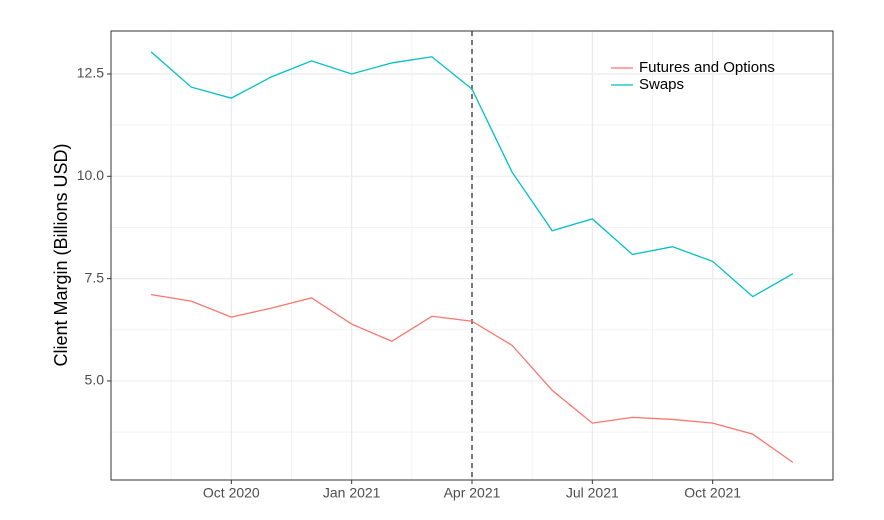 The height and width of the screenshot is (520, 884). I want to click on x-tick-label: Jan 2021, so click(352, 493).